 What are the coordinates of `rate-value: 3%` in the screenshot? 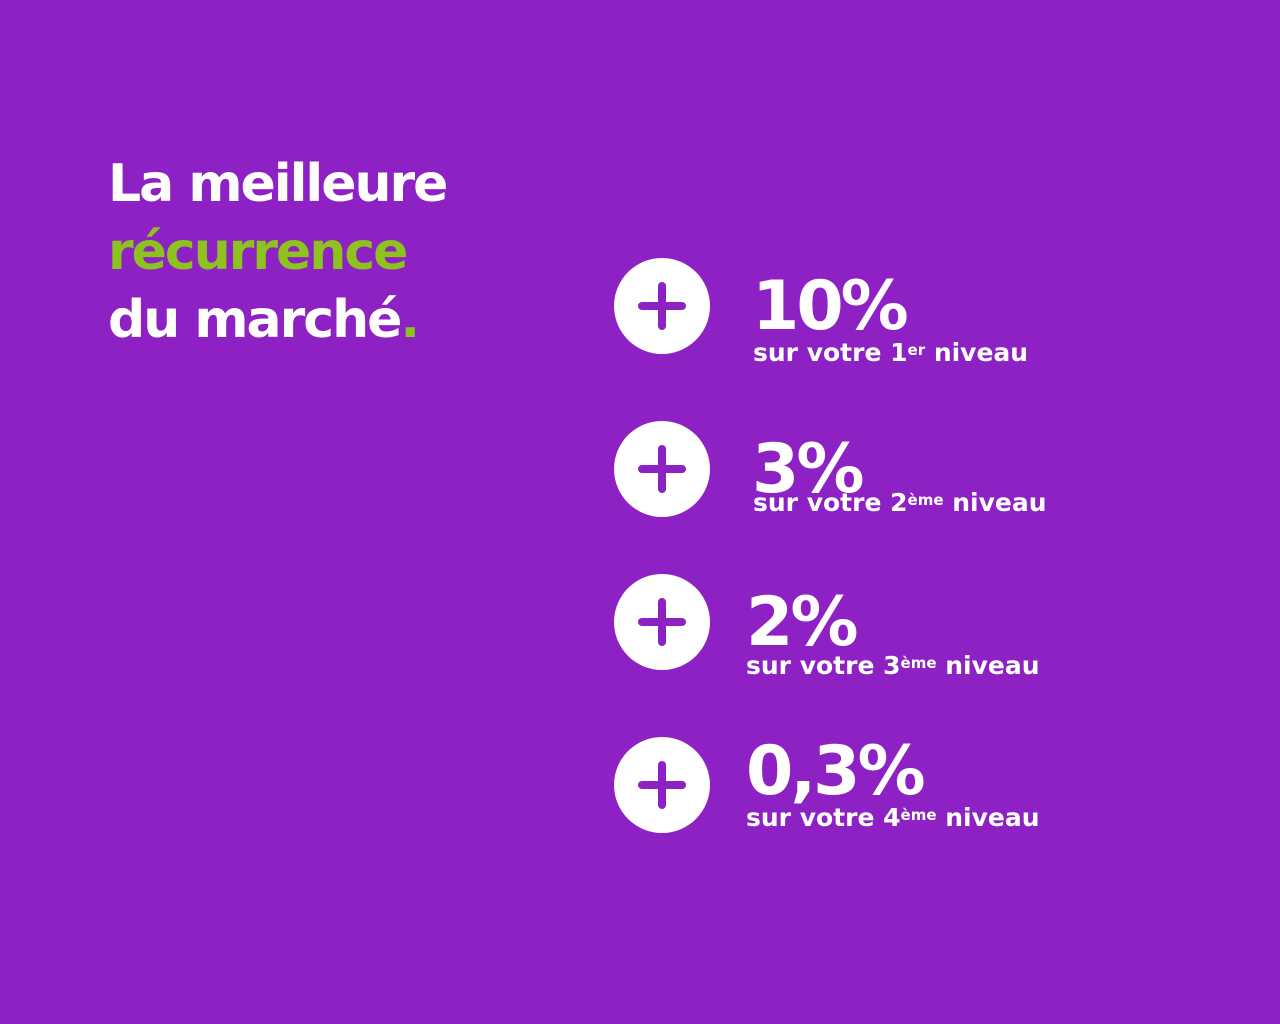 It's located at (808, 469).